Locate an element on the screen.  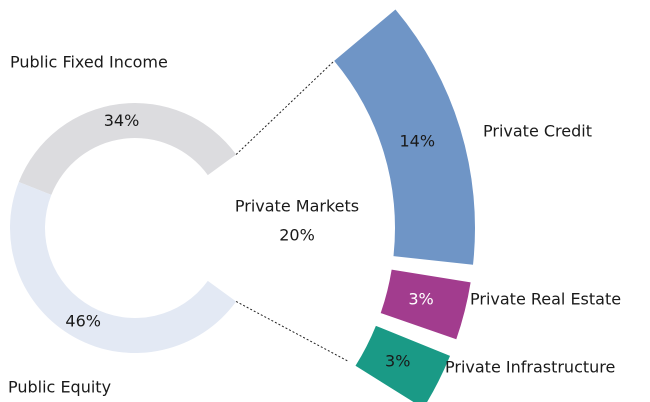
slice-label: 46% is located at coordinates (83, 321).